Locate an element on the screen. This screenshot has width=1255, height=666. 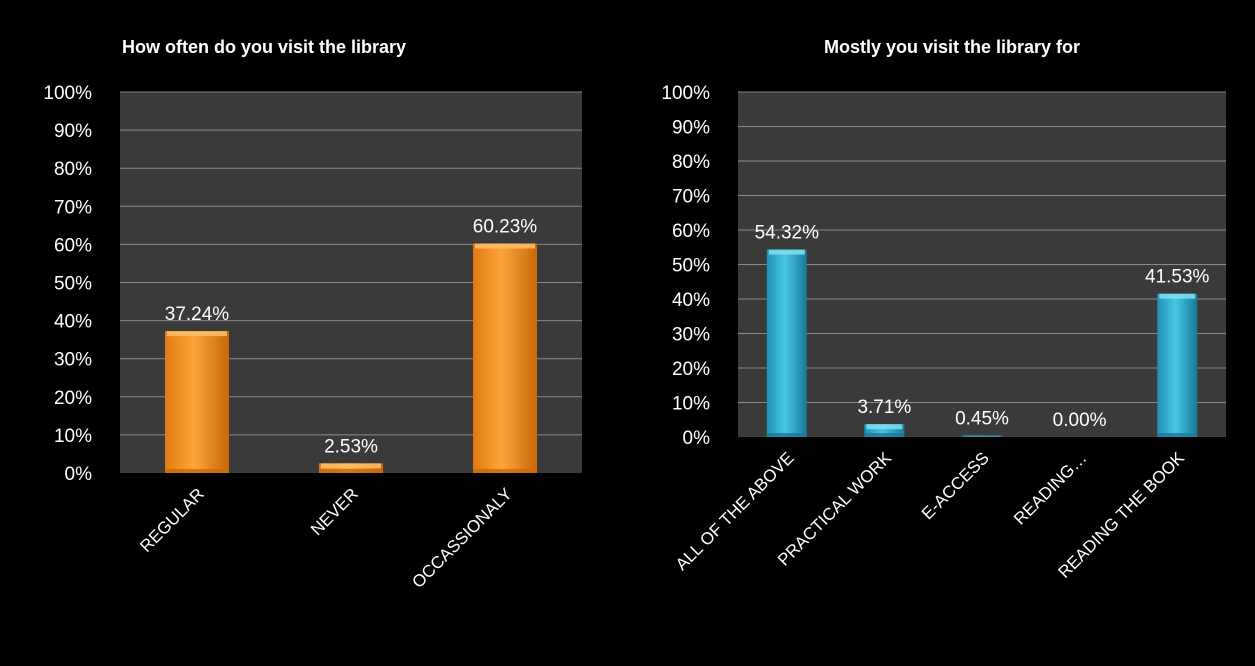
chart-title: Mostly you visit the library for is located at coordinates (952, 47).